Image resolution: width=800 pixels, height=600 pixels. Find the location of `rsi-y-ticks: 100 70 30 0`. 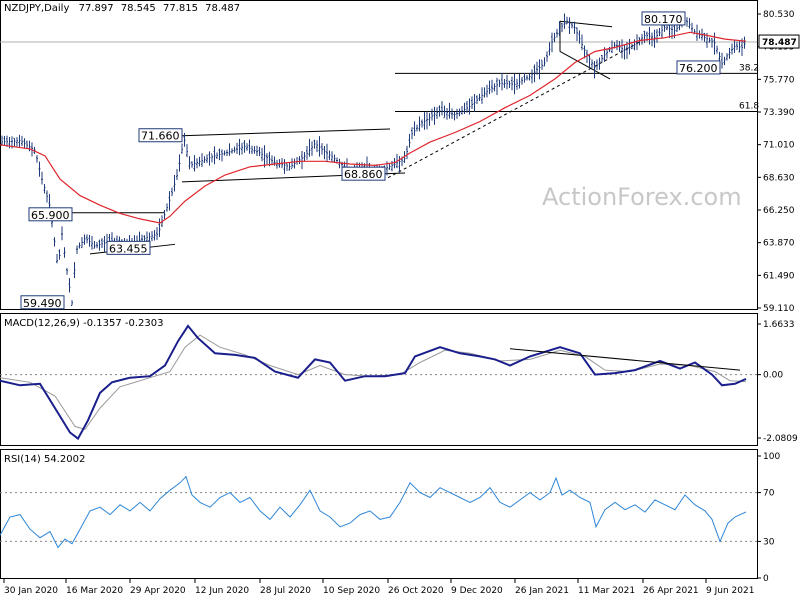

rsi-y-ticks: 100 70 30 0 is located at coordinates (768, 518).